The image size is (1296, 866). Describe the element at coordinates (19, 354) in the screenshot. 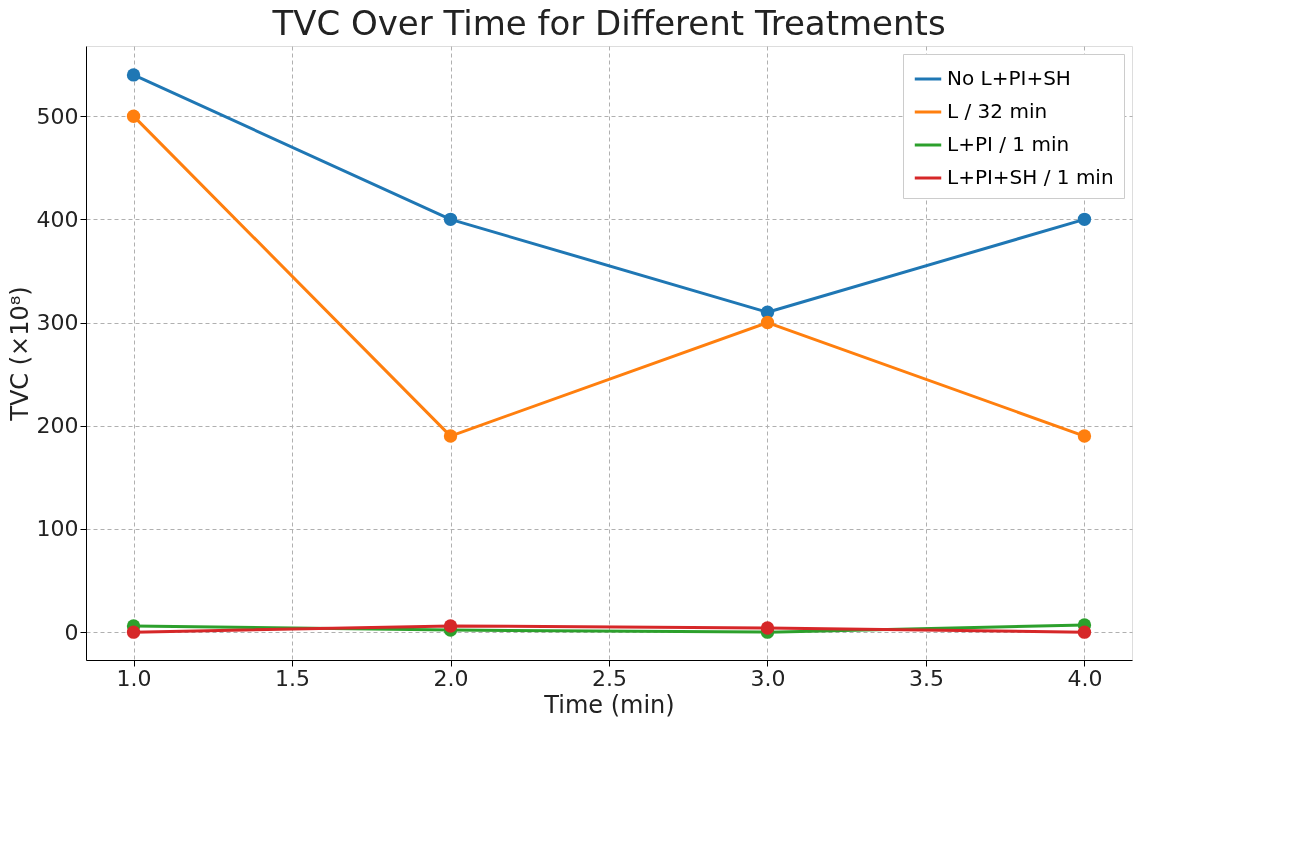

I see `y-axis-title: TVC (×10⁸)` at that location.